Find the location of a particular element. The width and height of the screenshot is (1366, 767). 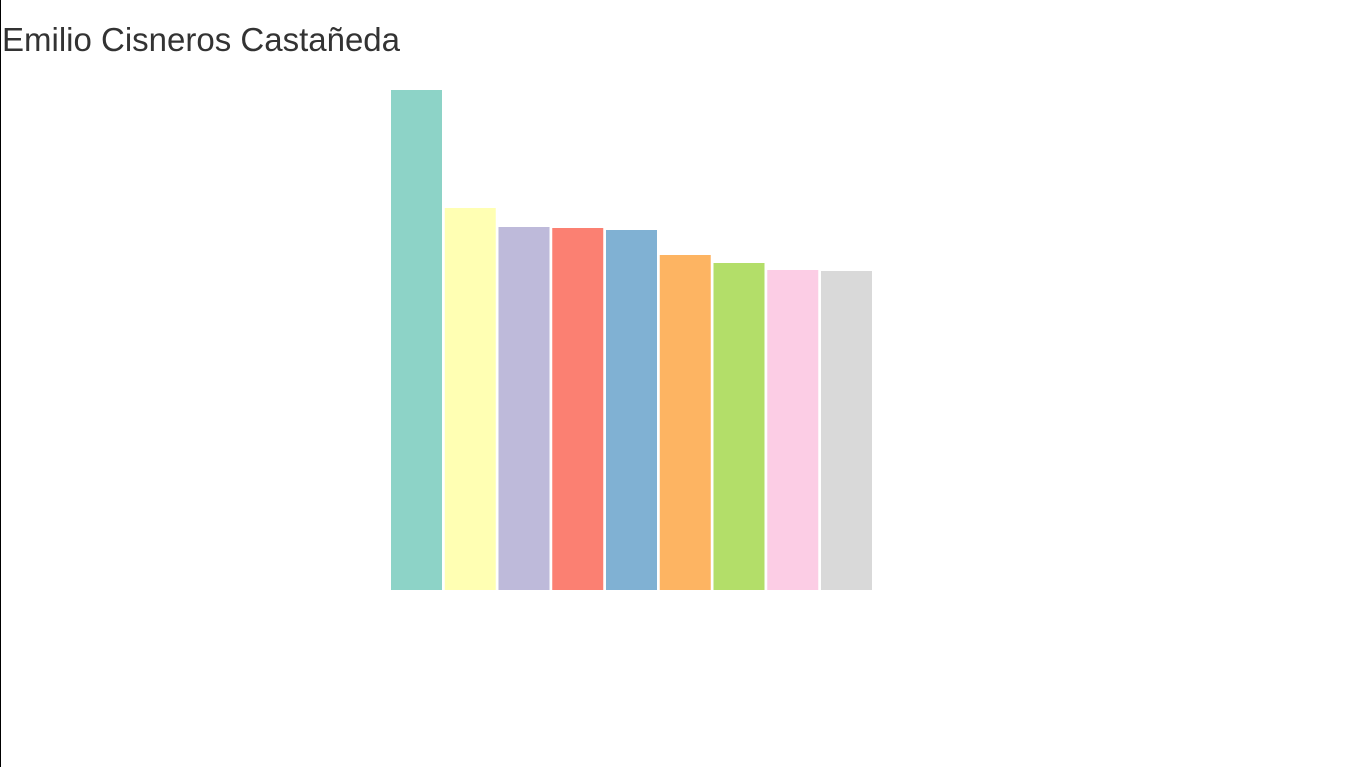

left-border-line is located at coordinates (0, 383).